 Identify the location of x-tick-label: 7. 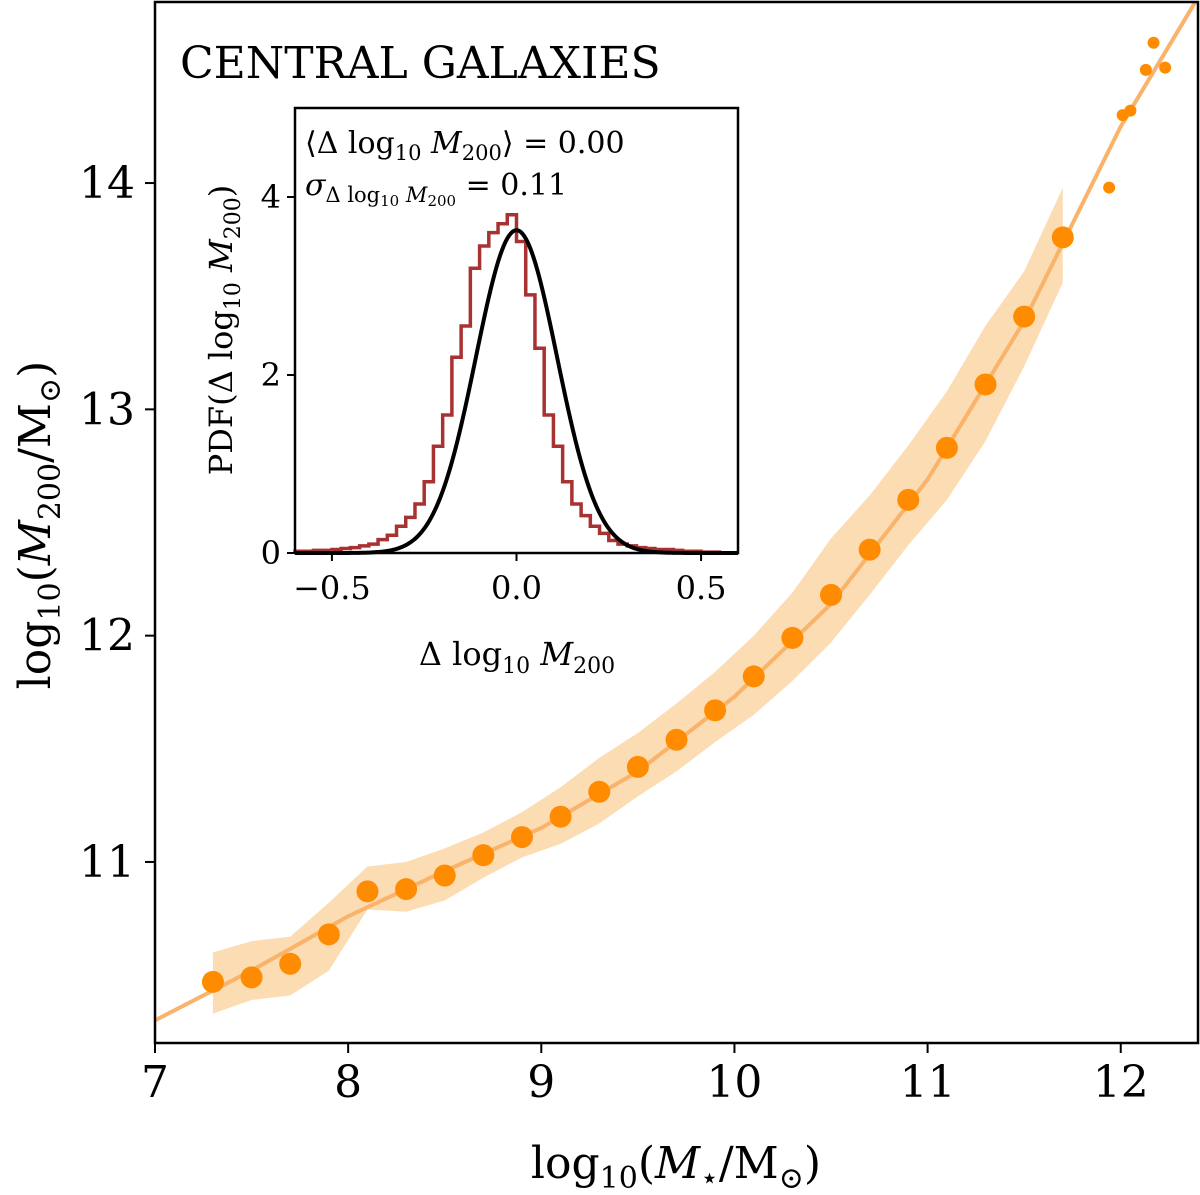
(155, 1082).